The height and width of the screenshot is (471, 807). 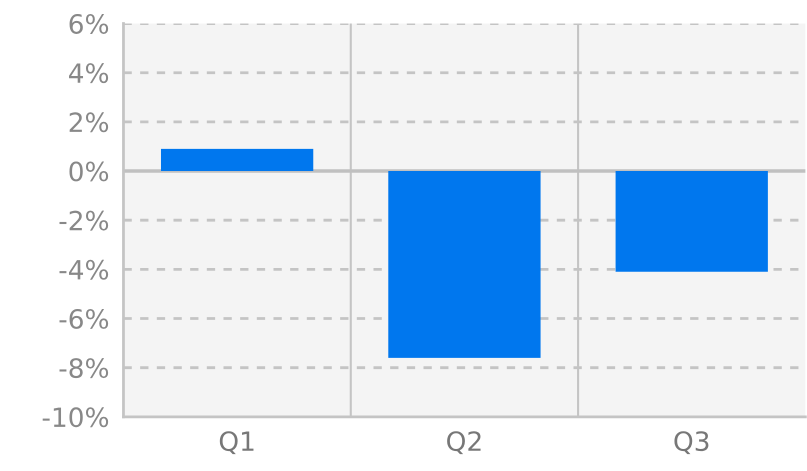 I want to click on x-tick-label: Q2, so click(x=464, y=442).